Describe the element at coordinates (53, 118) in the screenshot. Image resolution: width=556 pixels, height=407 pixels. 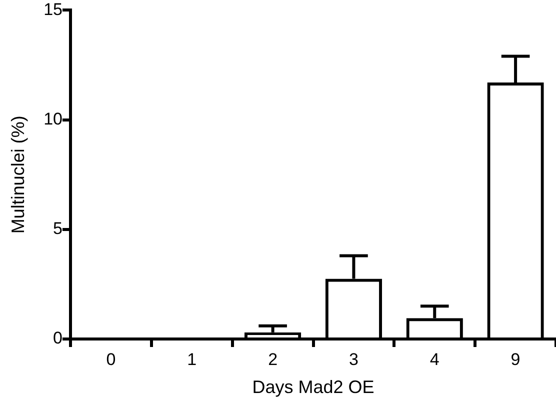
I see `y-tick-label: 10` at that location.